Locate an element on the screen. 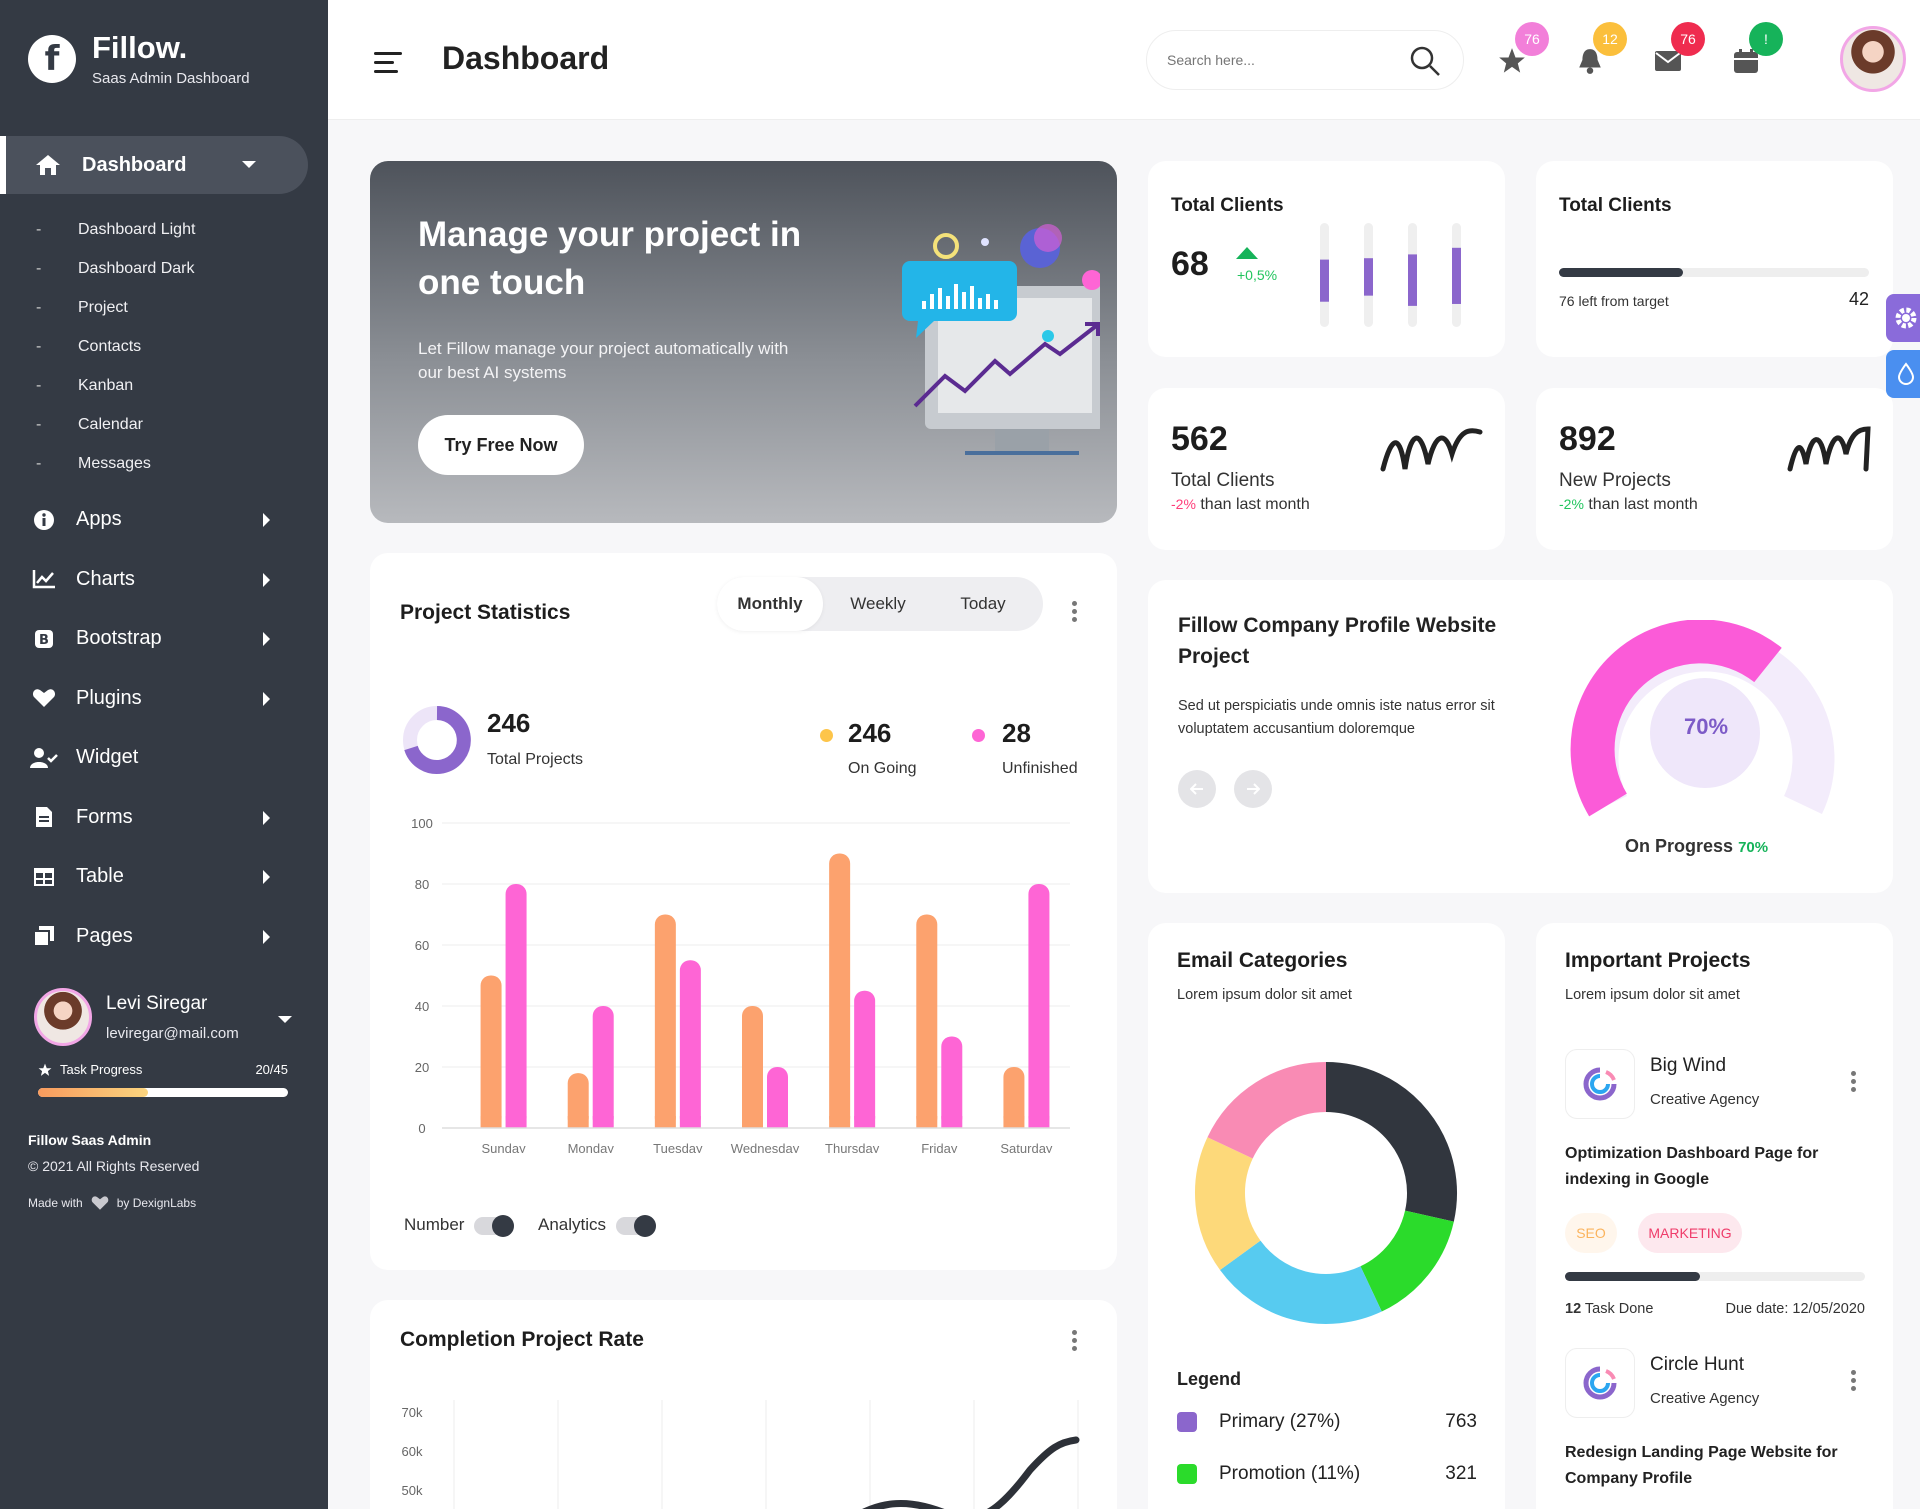  analytics-toggle: Analytics is located at coordinates (597, 1225).